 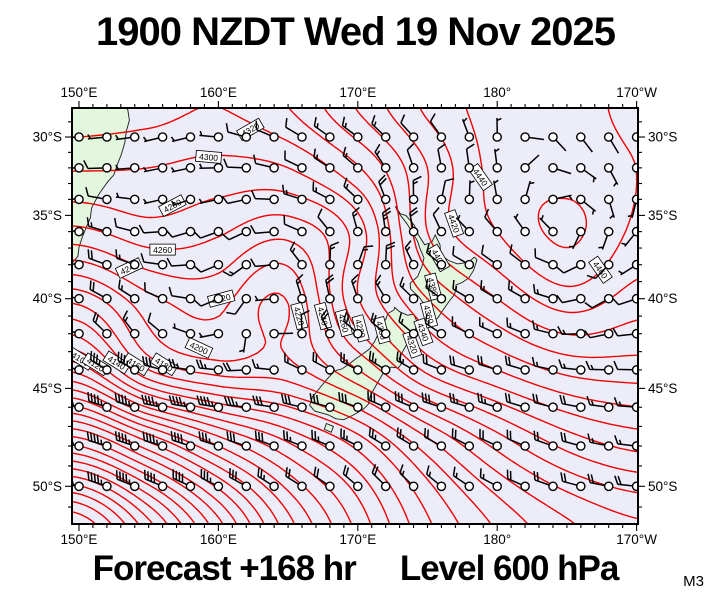 I want to click on footer-caption: Forecast +168 hr Level 600 hPa, so click(x=355, y=569).